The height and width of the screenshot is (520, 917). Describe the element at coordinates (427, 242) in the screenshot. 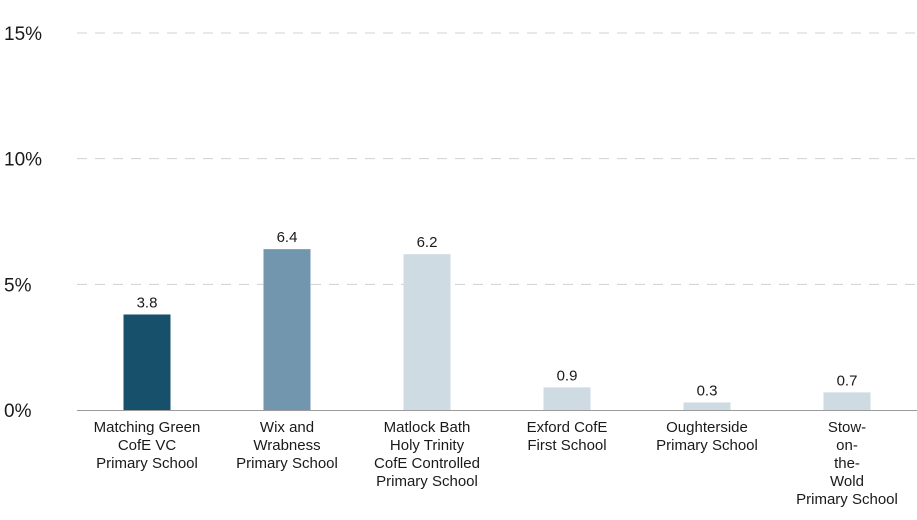

I see `data-label: 6.2` at that location.